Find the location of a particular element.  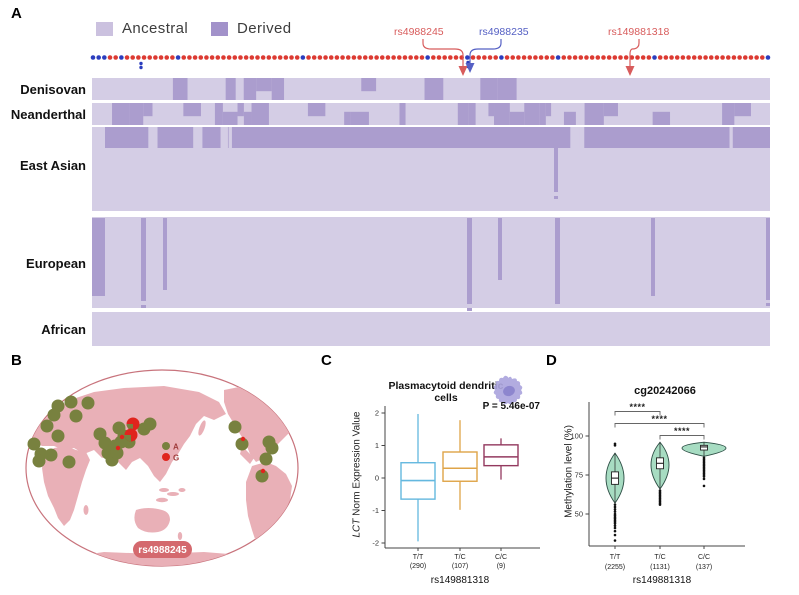

row-label-african: African is located at coordinates (63, 329).